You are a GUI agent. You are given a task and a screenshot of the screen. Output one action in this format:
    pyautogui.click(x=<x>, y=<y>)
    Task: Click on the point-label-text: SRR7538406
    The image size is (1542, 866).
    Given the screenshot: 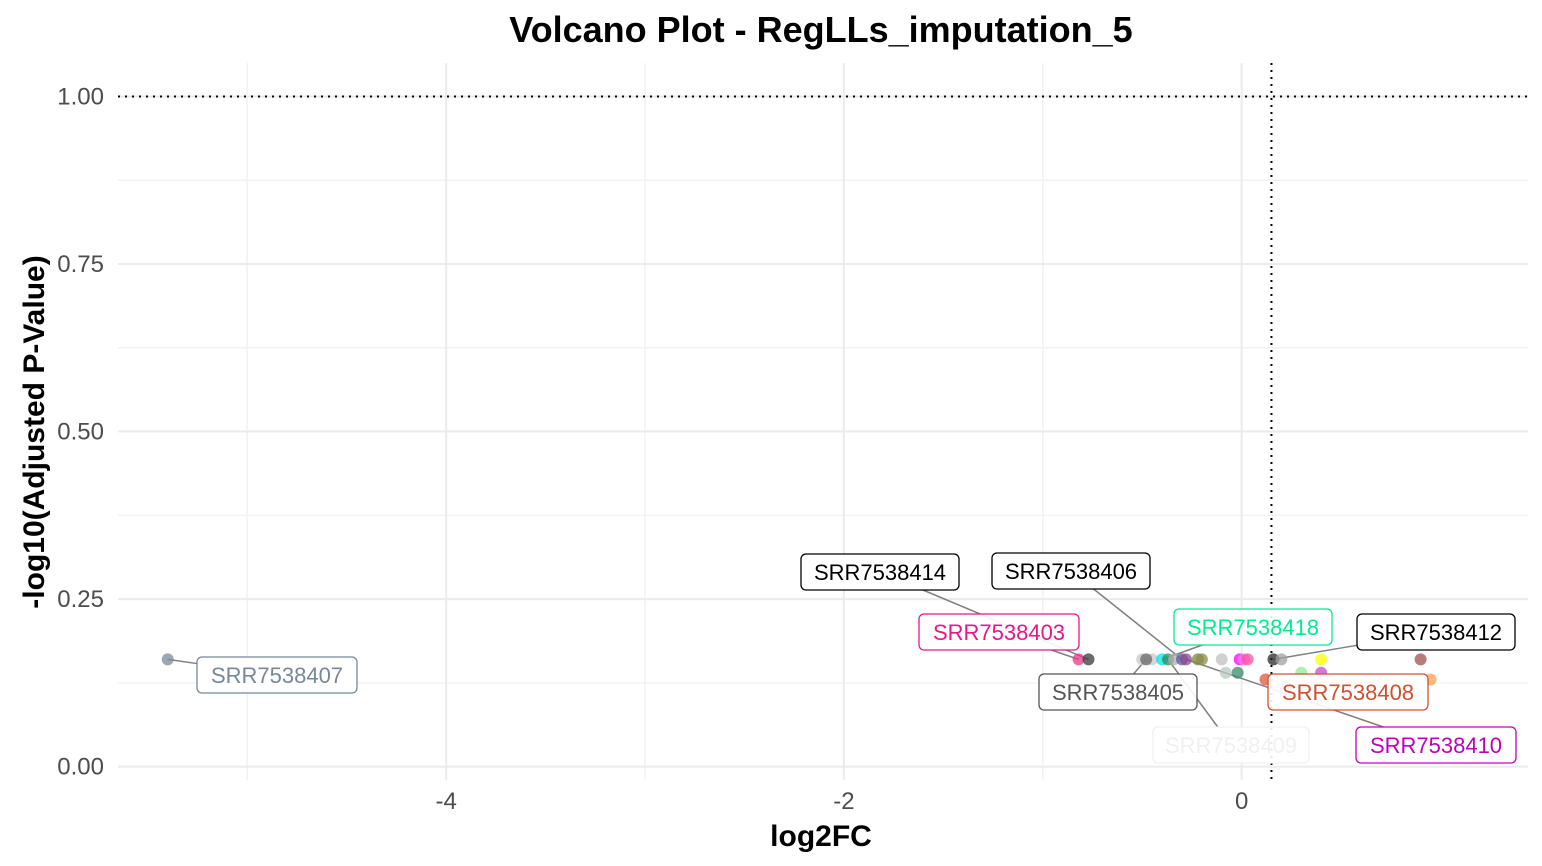 What is the action you would take?
    pyautogui.click(x=1071, y=571)
    